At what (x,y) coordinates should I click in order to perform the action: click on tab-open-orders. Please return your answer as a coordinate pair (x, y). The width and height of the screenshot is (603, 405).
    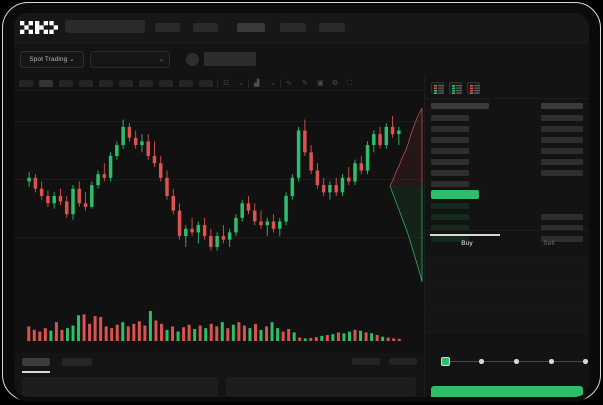
    Looking at the image, I should click on (36, 362).